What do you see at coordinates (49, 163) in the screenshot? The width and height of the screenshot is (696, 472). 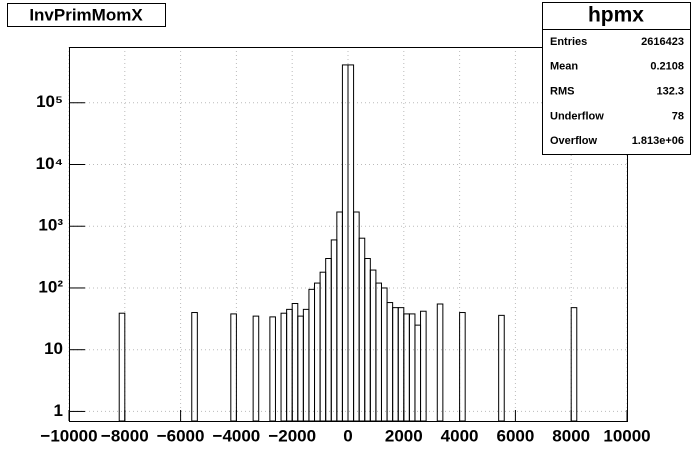 I see `y-tick-label: 10⁴` at bounding box center [49, 163].